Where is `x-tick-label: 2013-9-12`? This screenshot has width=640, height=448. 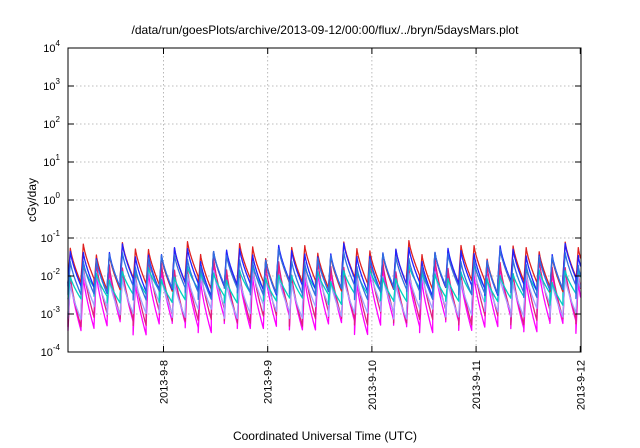
x-tick-label: 2013-9-12 is located at coordinates (581, 385).